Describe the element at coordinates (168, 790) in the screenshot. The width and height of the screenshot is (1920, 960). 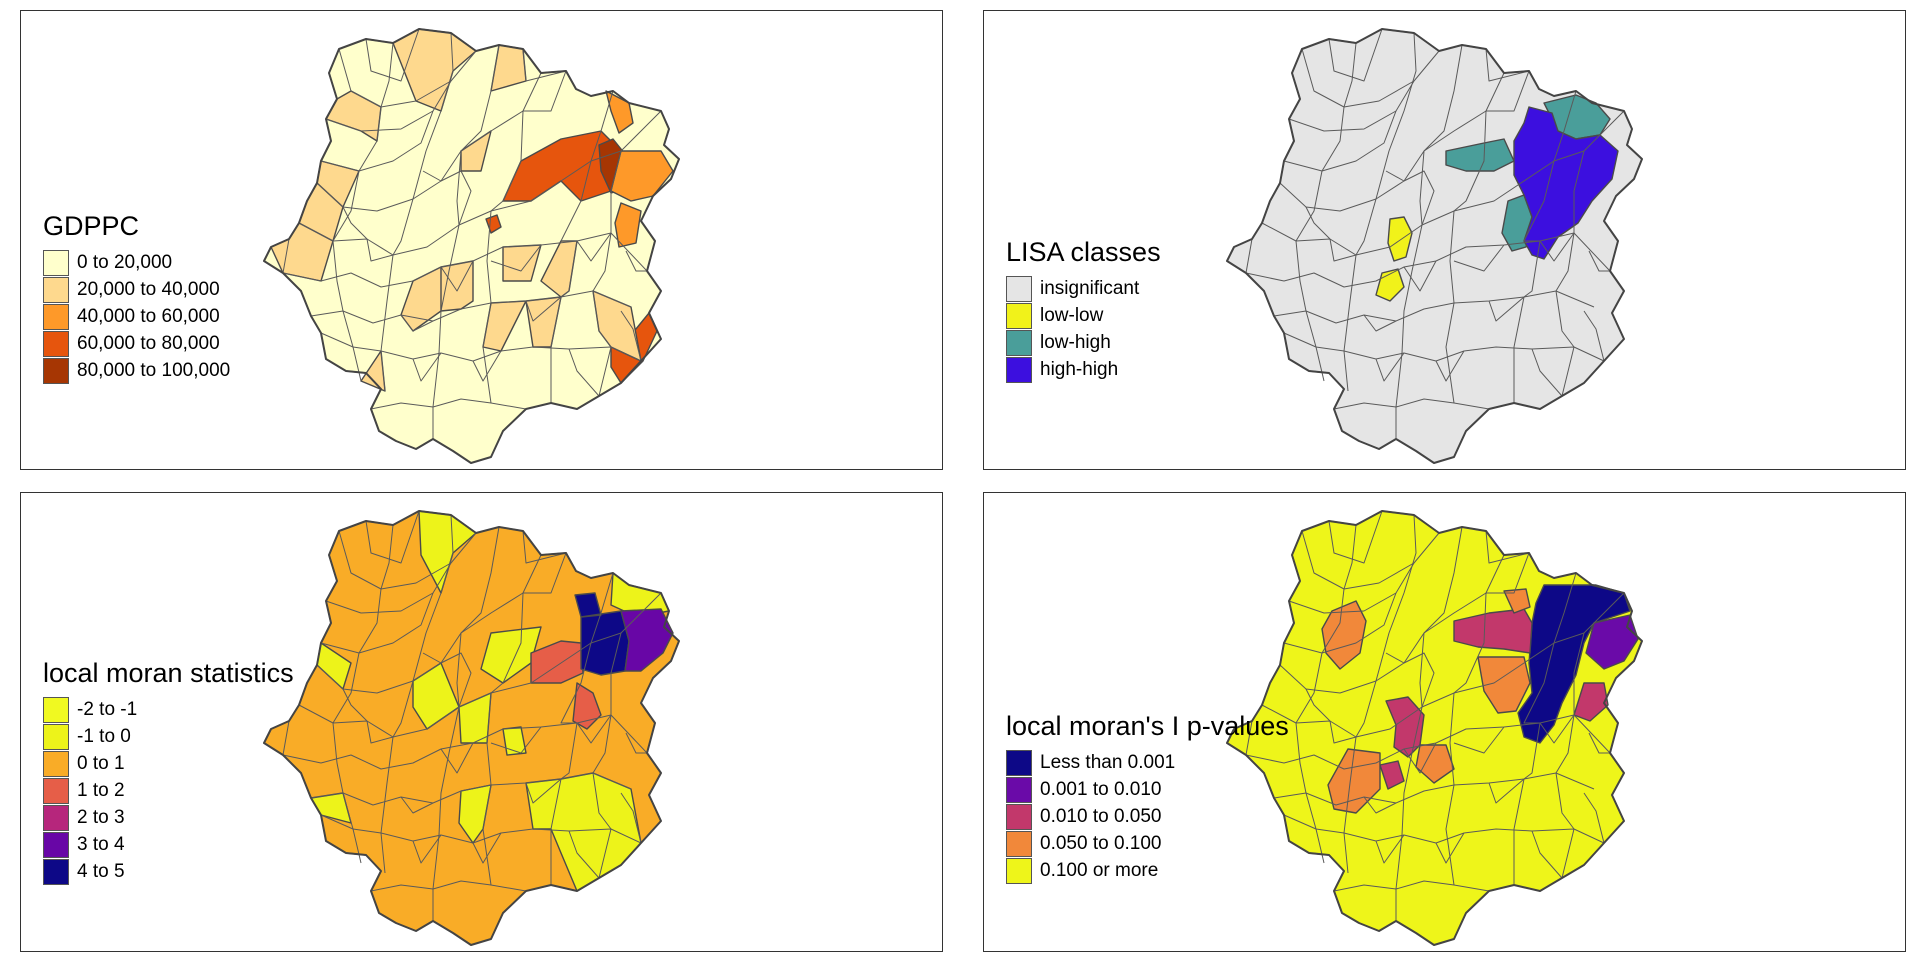
I see `moran-legend-item: 1 to 2` at that location.